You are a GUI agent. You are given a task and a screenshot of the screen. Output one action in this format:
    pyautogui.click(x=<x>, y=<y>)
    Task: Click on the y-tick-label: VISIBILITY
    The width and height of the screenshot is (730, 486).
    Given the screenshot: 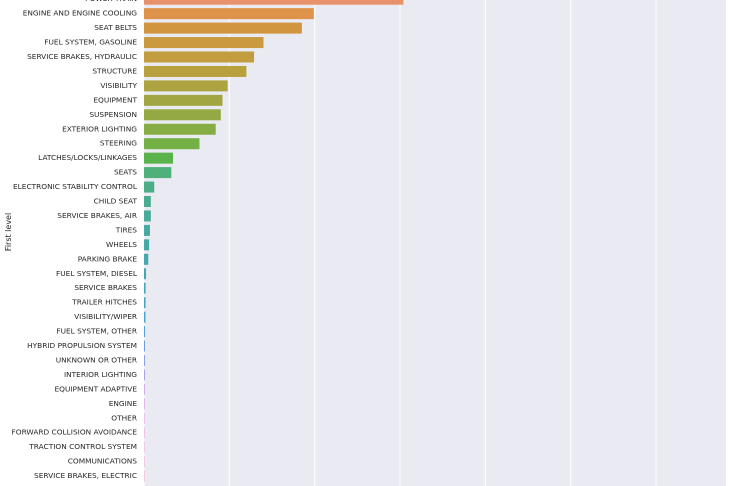 What is the action you would take?
    pyautogui.click(x=118, y=85)
    